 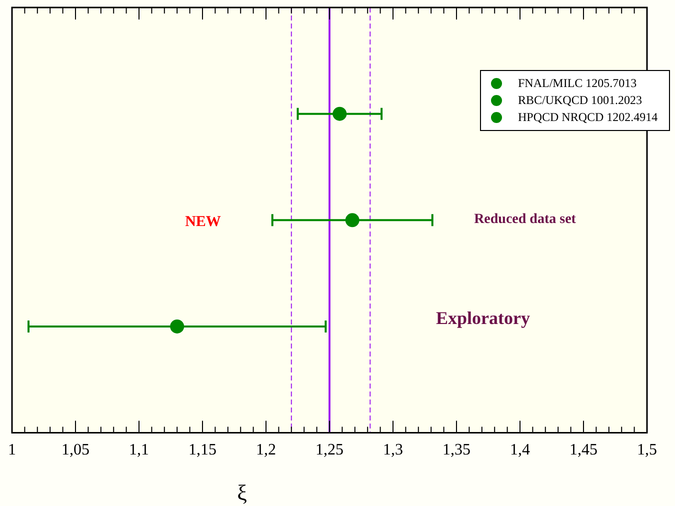 I want to click on x-tick-label: 1,3, so click(x=393, y=450).